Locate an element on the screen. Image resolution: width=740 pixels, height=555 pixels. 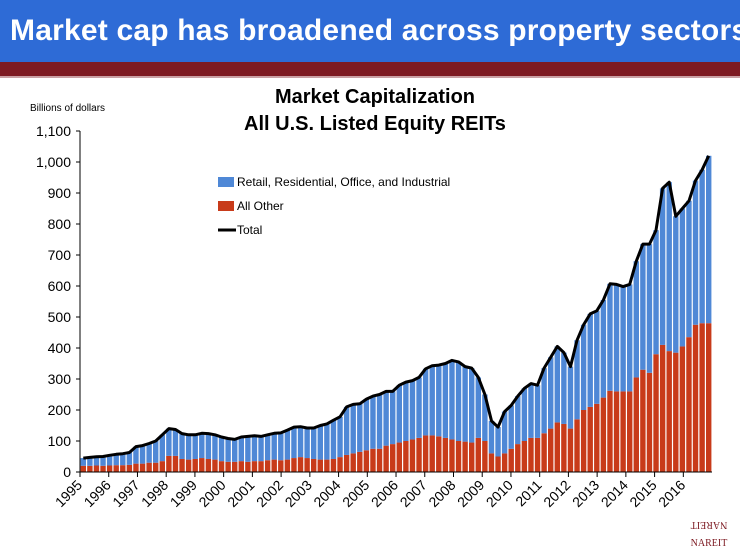
legend-retail-swatch is located at coordinates (226, 182).